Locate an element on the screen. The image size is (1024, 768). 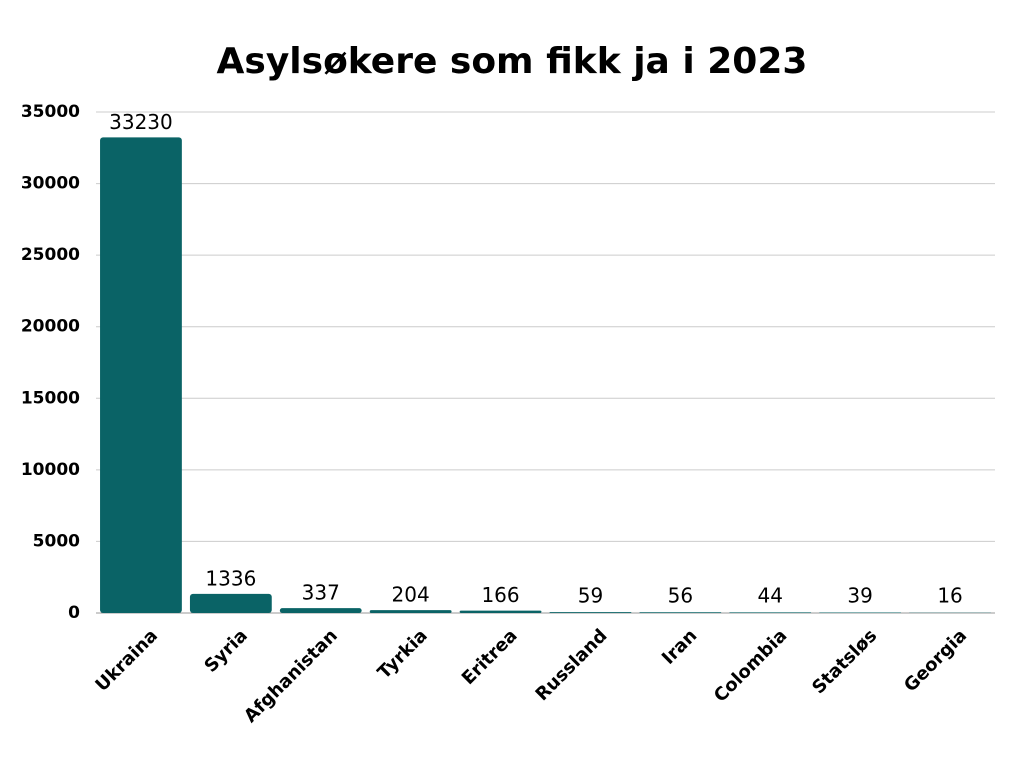
y-tick-label: 25000 is located at coordinates (50, 255).